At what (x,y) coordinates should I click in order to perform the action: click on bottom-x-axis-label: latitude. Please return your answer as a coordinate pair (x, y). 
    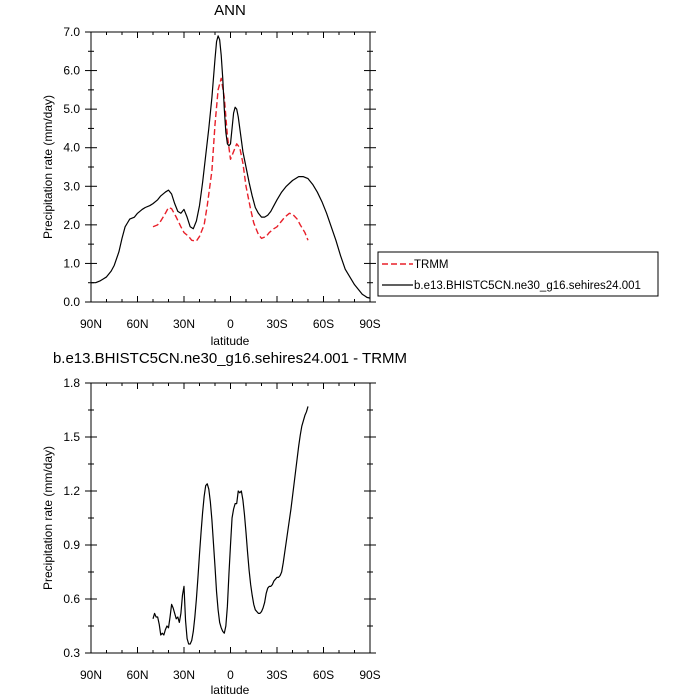
    Looking at the image, I should click on (230, 690).